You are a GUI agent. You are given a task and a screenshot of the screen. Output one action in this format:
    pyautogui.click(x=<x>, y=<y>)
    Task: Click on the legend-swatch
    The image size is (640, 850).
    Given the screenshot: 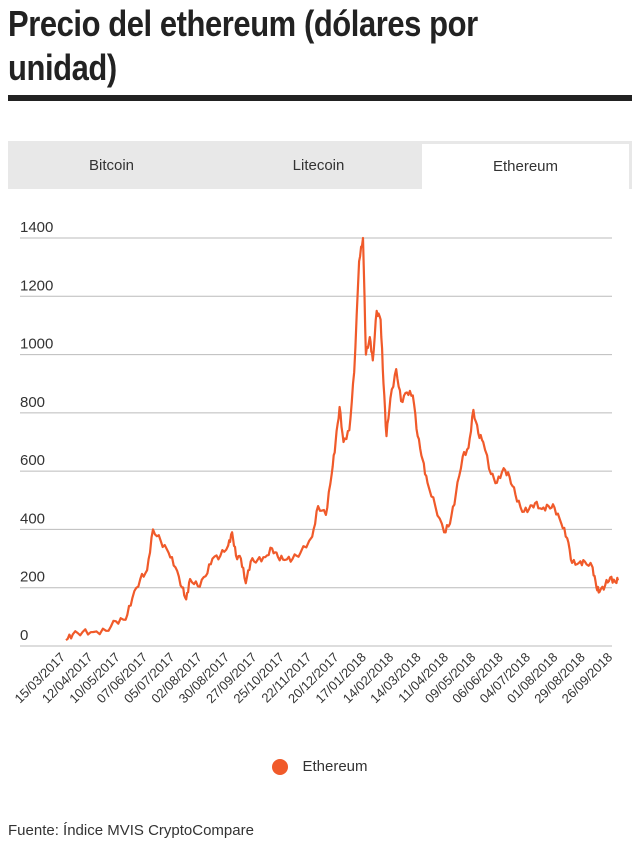 What is the action you would take?
    pyautogui.click(x=280, y=766)
    